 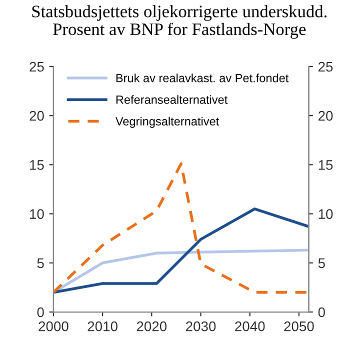 I want to click on y-tick-label: 0, so click(x=40, y=312).